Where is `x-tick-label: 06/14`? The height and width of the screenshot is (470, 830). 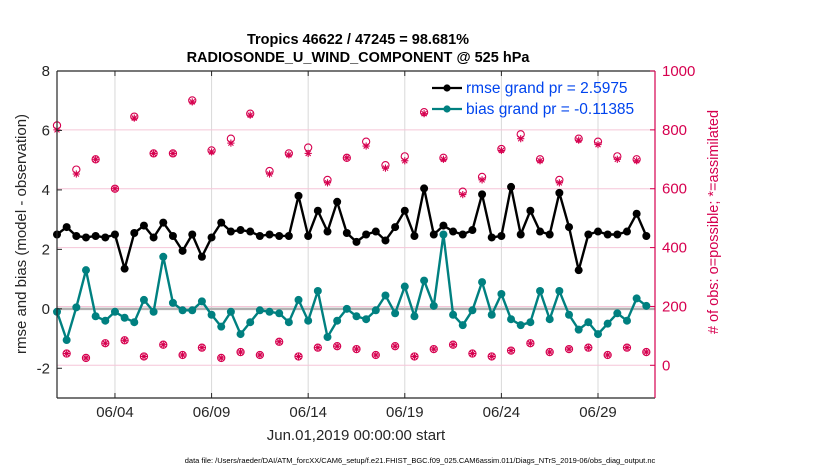 x-tick-label: 06/14 is located at coordinates (308, 412).